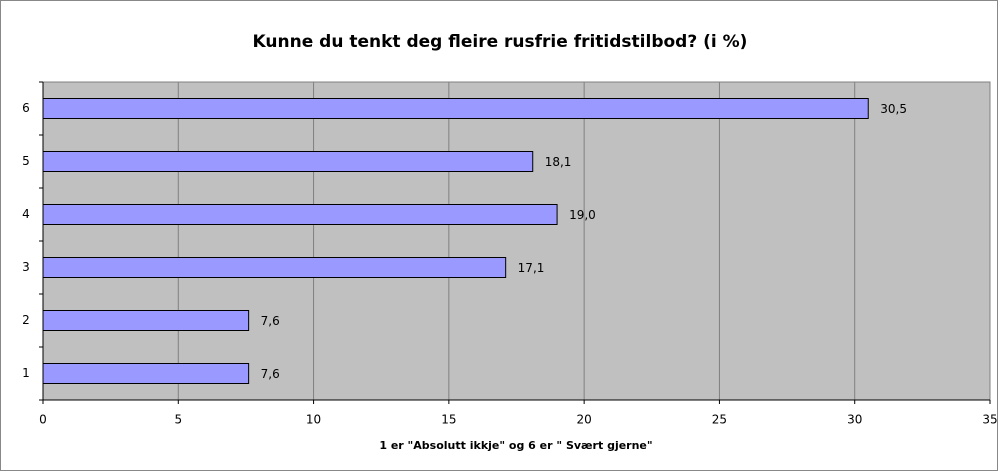 The height and width of the screenshot is (476, 999). I want to click on x-tick-label: 35, so click(989, 420).